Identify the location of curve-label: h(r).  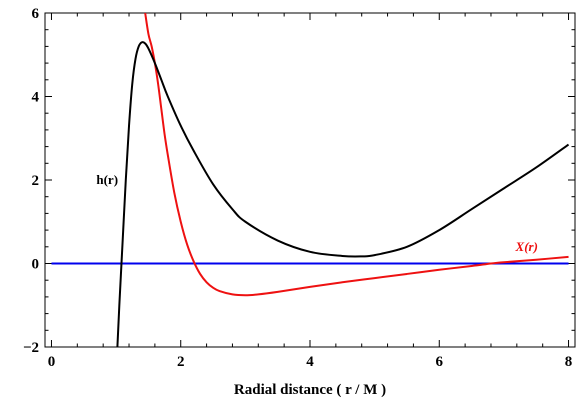
(107, 179).